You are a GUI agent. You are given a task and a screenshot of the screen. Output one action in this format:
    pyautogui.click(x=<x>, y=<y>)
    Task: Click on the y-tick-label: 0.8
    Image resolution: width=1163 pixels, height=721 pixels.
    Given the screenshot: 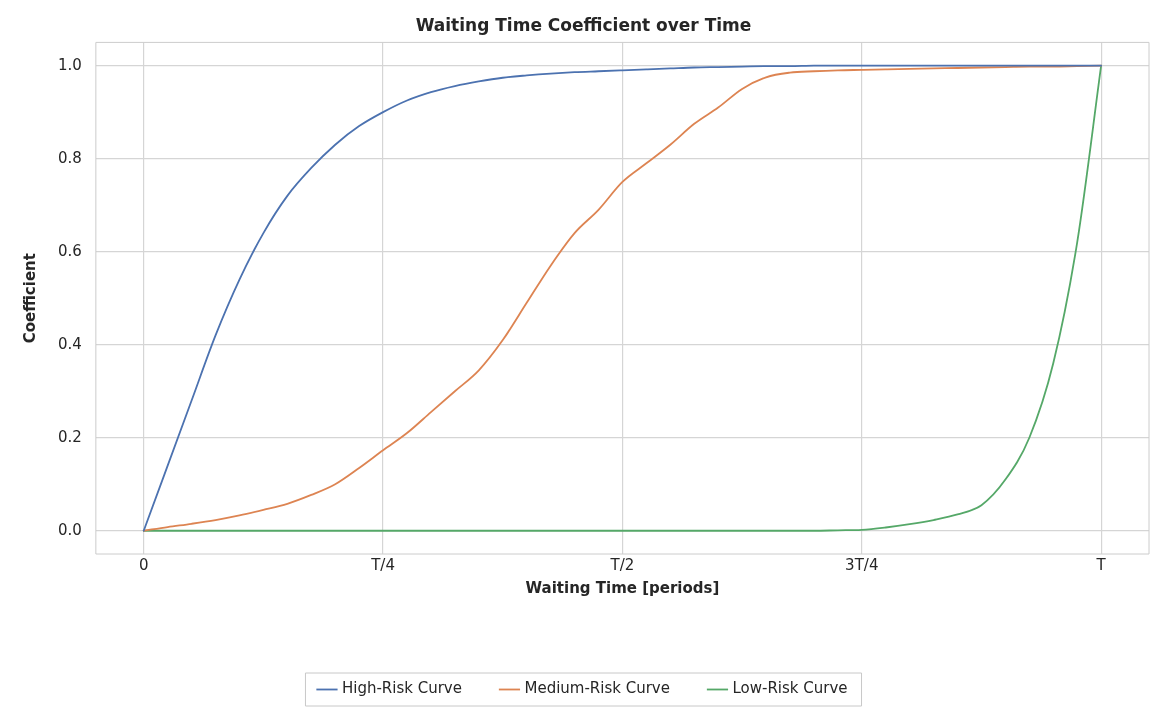 What is the action you would take?
    pyautogui.click(x=70, y=157)
    